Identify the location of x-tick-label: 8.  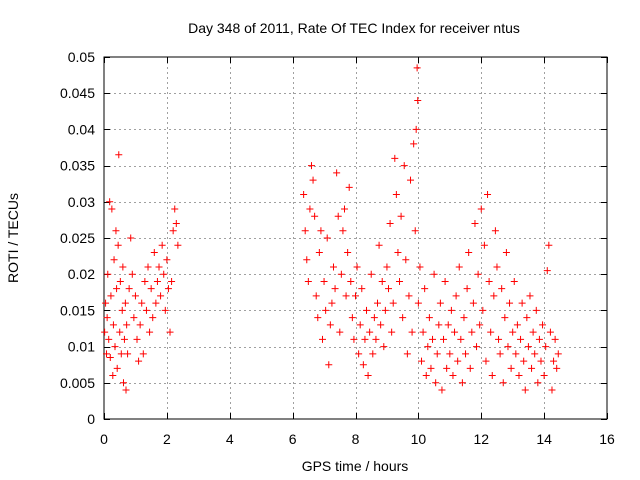
(356, 439).